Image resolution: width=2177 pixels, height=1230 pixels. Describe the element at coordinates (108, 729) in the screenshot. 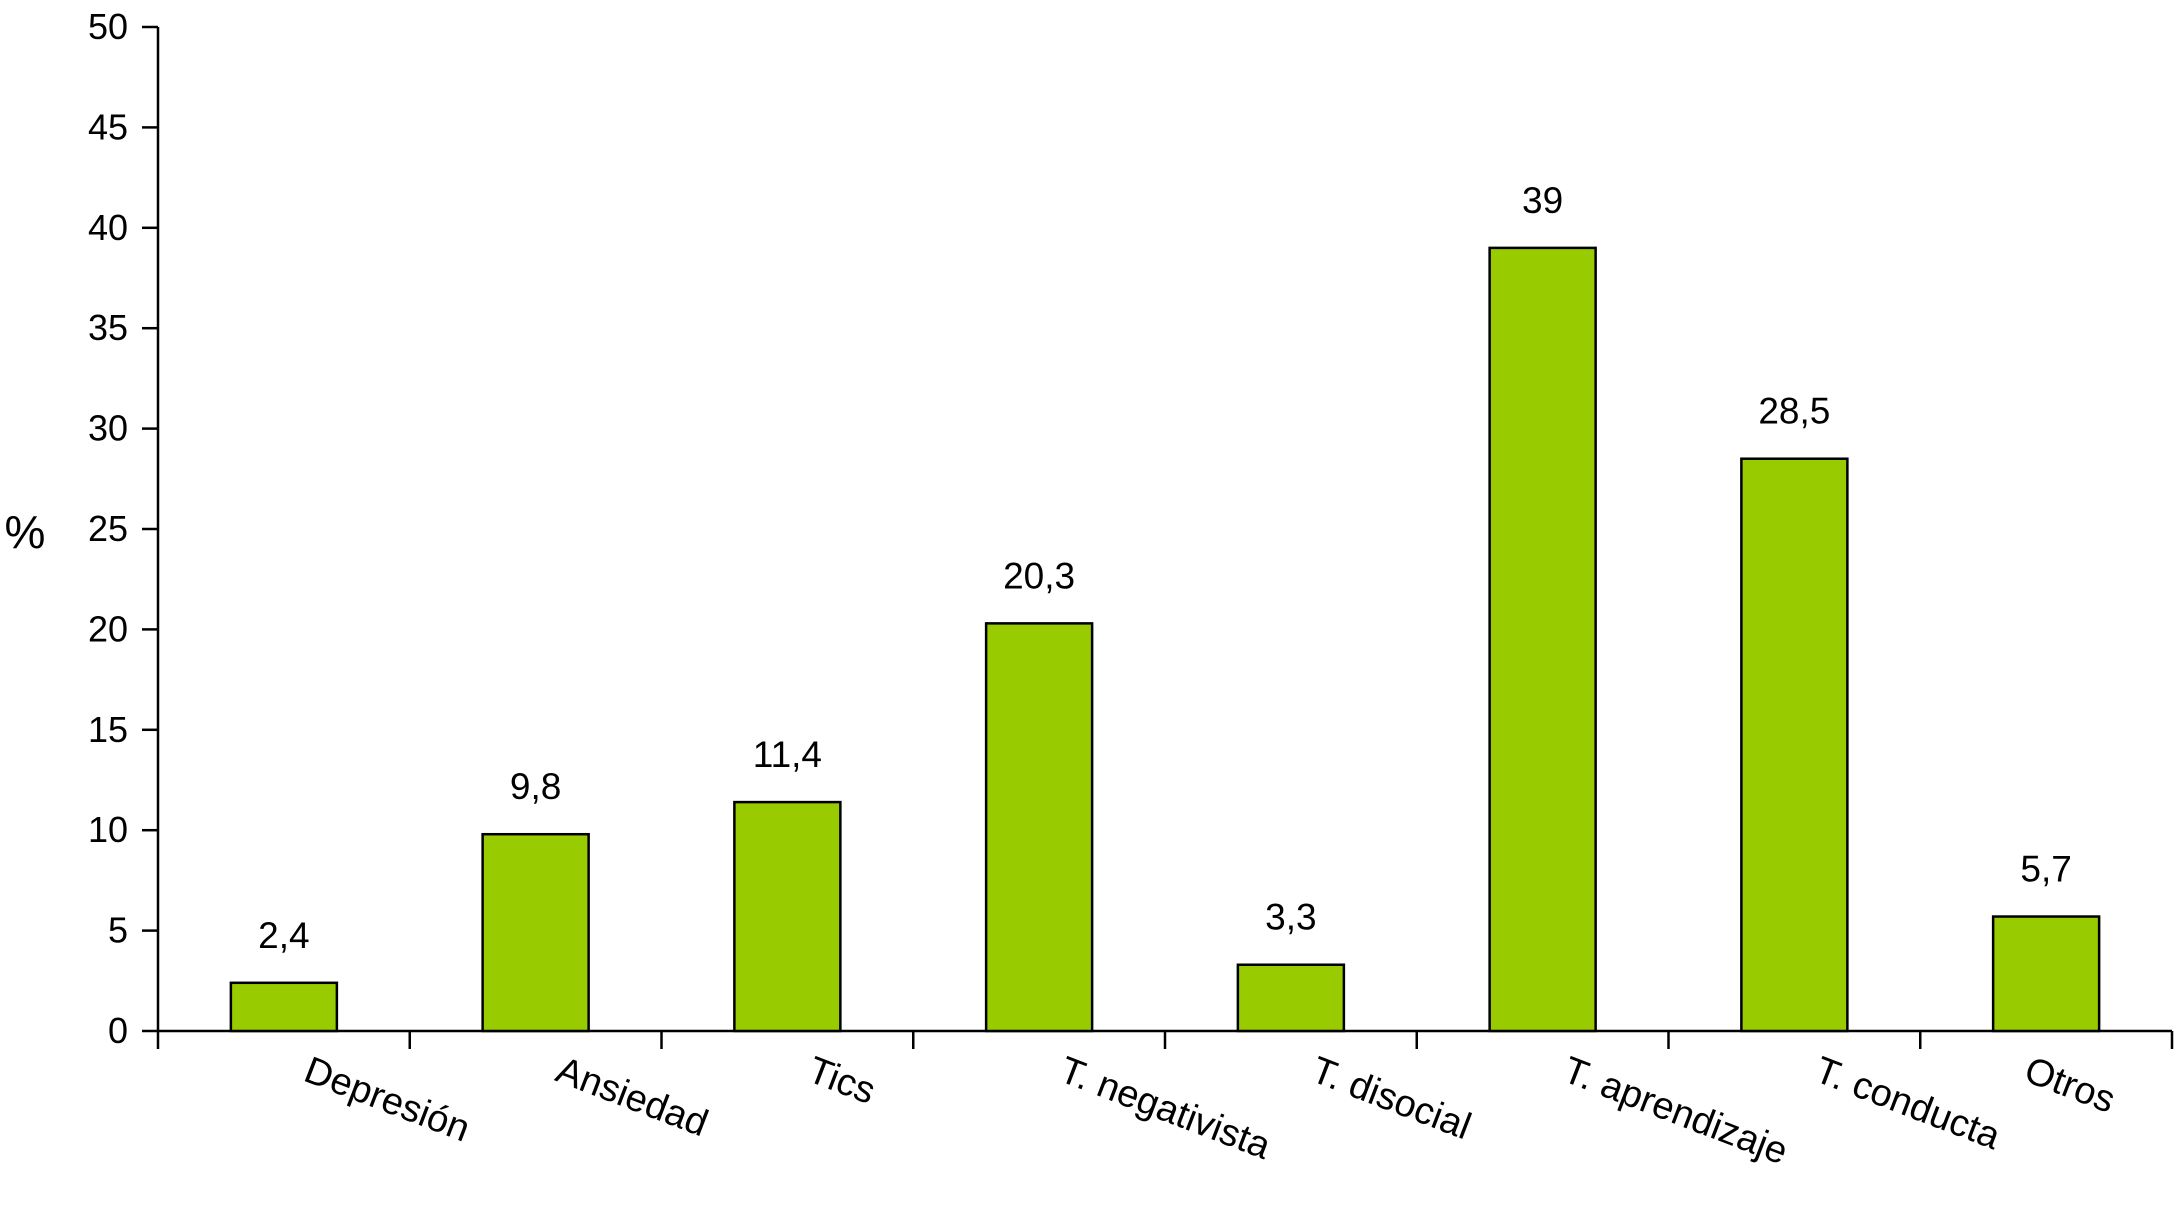

I see `y-tick-label: 15` at that location.